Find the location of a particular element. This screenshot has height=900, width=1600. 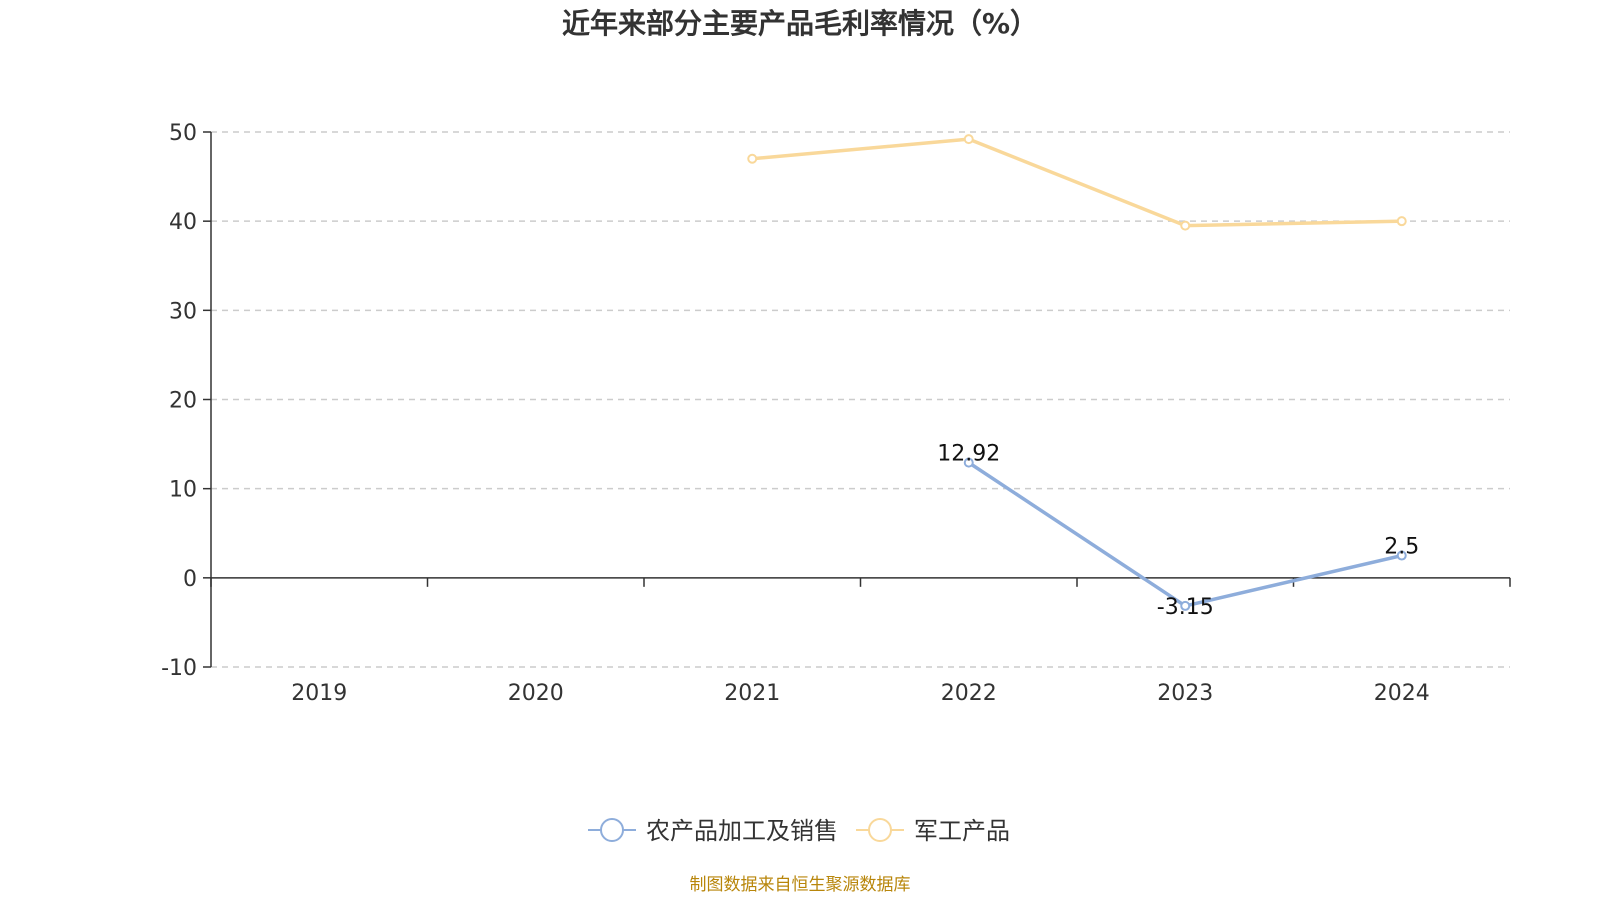

y-tick-label: 50 is located at coordinates (183, 133).